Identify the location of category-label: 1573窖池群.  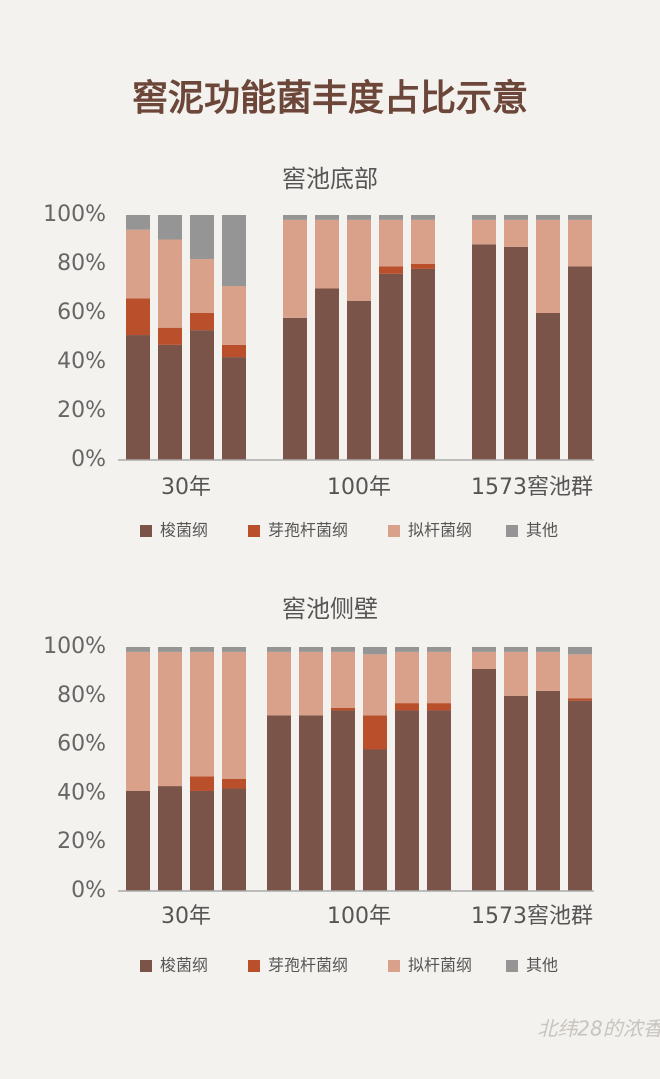
(532, 916).